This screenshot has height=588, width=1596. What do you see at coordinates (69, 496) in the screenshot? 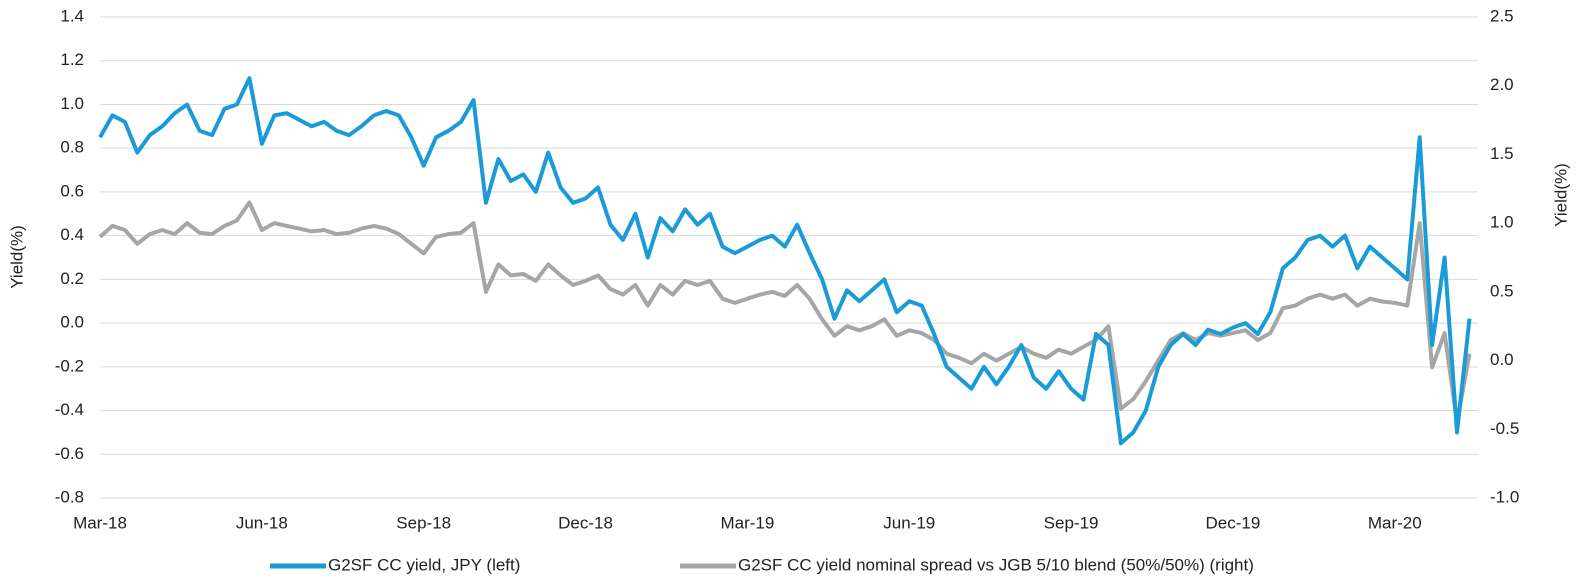
I see `y-tick-label: -0.8` at bounding box center [69, 496].